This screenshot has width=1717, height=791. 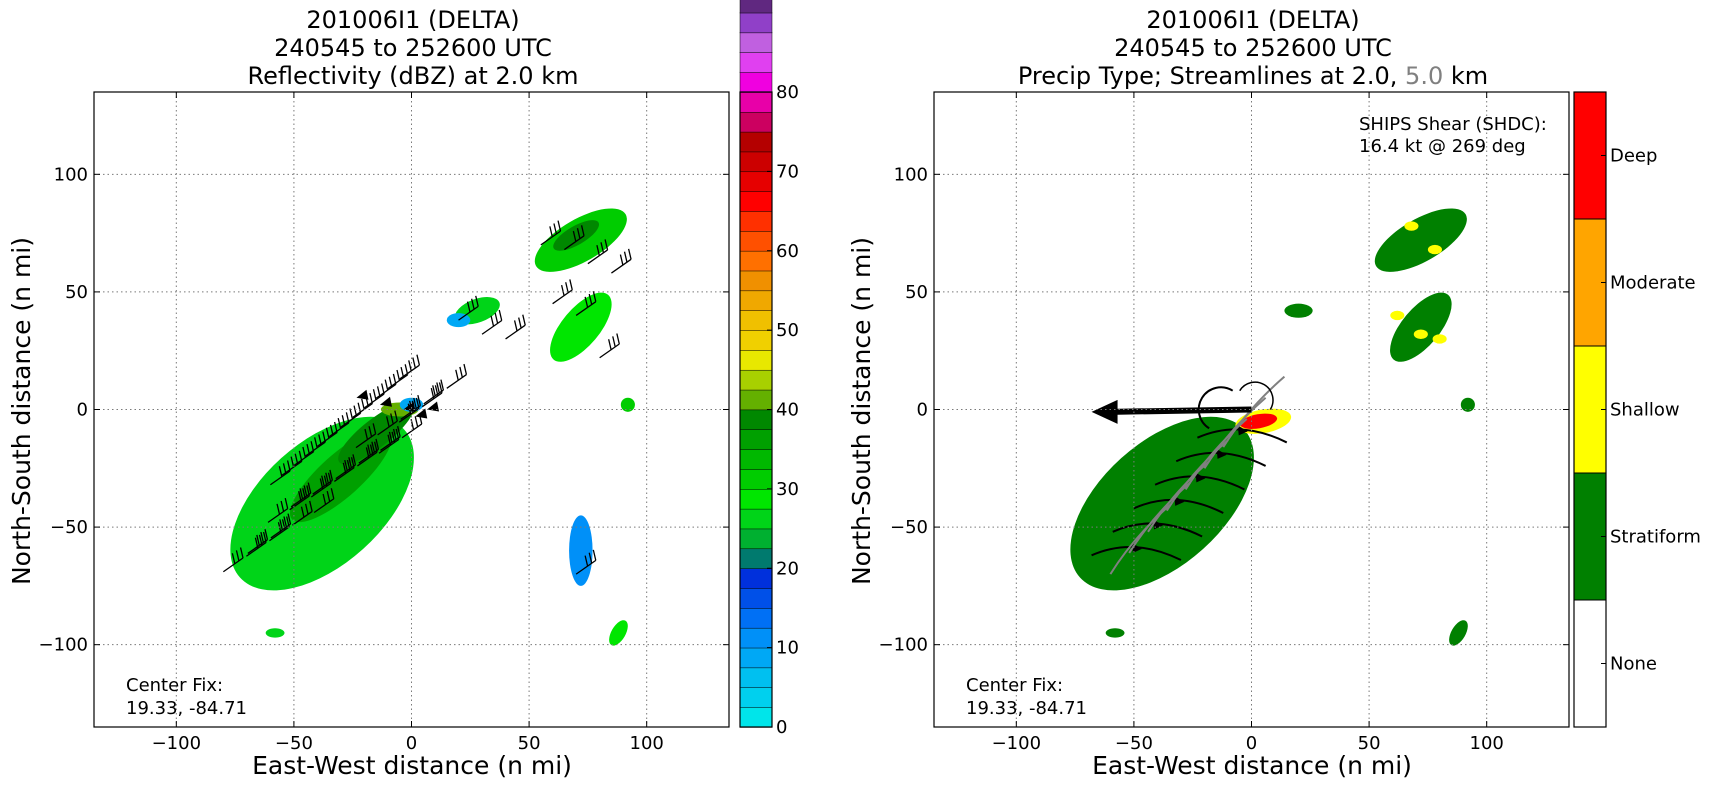 I want to click on shear-note-title: SHIPS Shear (SHDC):, so click(x=1453, y=124).